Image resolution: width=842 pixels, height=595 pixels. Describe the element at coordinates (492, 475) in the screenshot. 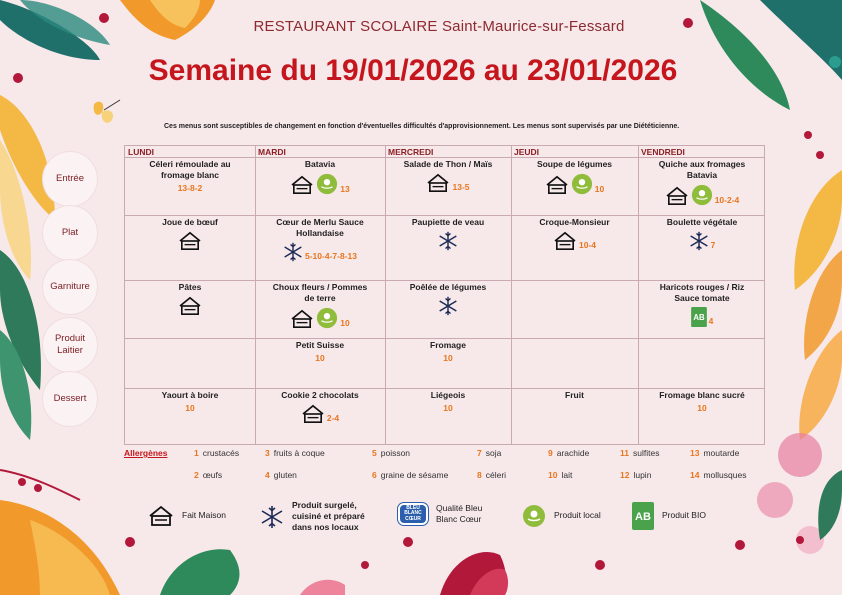

I see `allergen-8: 8 céleri` at that location.